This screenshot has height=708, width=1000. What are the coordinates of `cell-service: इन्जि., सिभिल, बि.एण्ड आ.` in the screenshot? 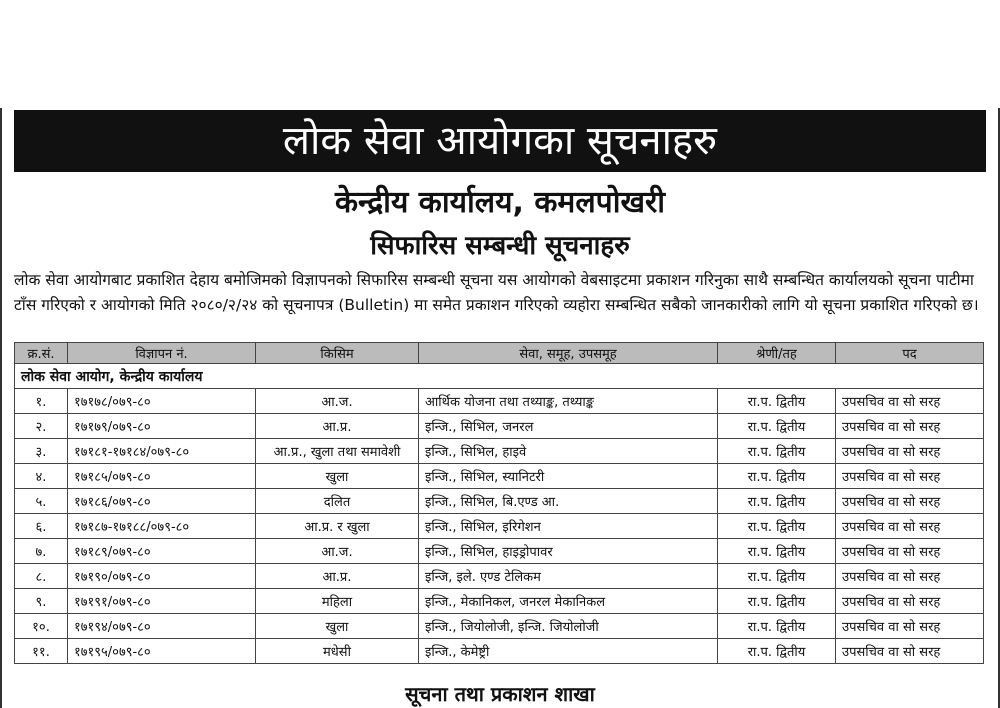 It's located at (568, 501).